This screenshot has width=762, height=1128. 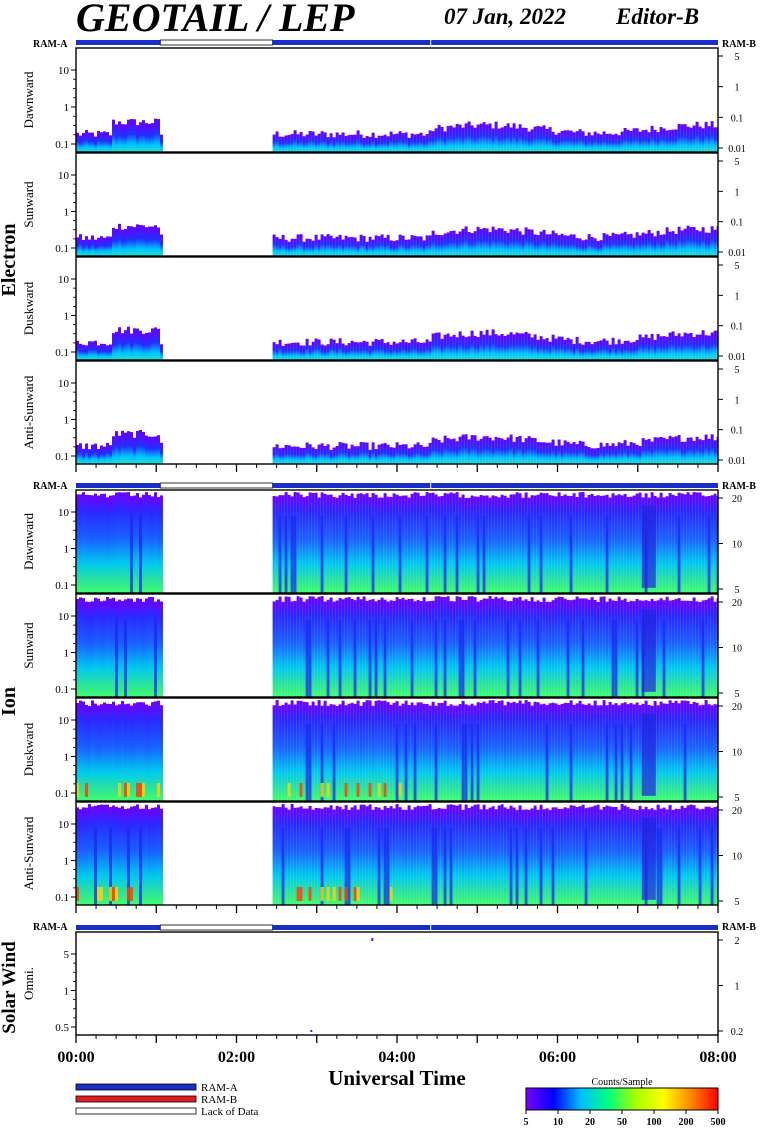 What do you see at coordinates (28, 853) in the screenshot?
I see `panel-label: Anti-Sunward` at bounding box center [28, 853].